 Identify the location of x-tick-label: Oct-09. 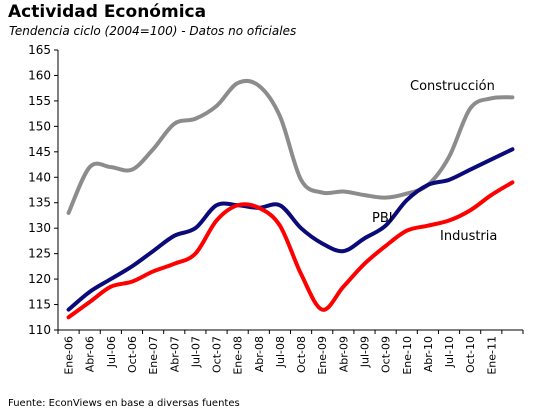
(386, 354).